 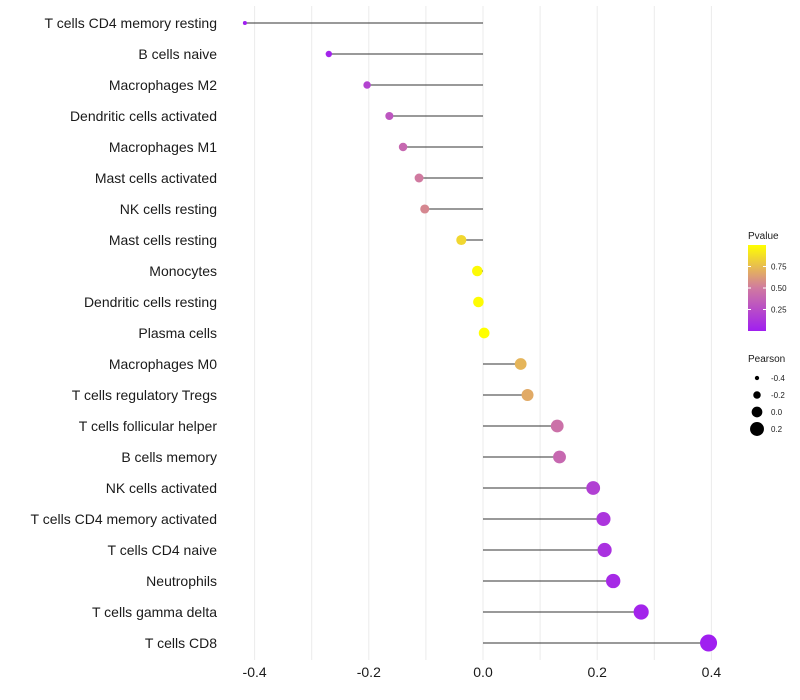 I want to click on pearson-legend-keys: -0.4 -0.2 0.0 0.2, so click(x=767, y=405).